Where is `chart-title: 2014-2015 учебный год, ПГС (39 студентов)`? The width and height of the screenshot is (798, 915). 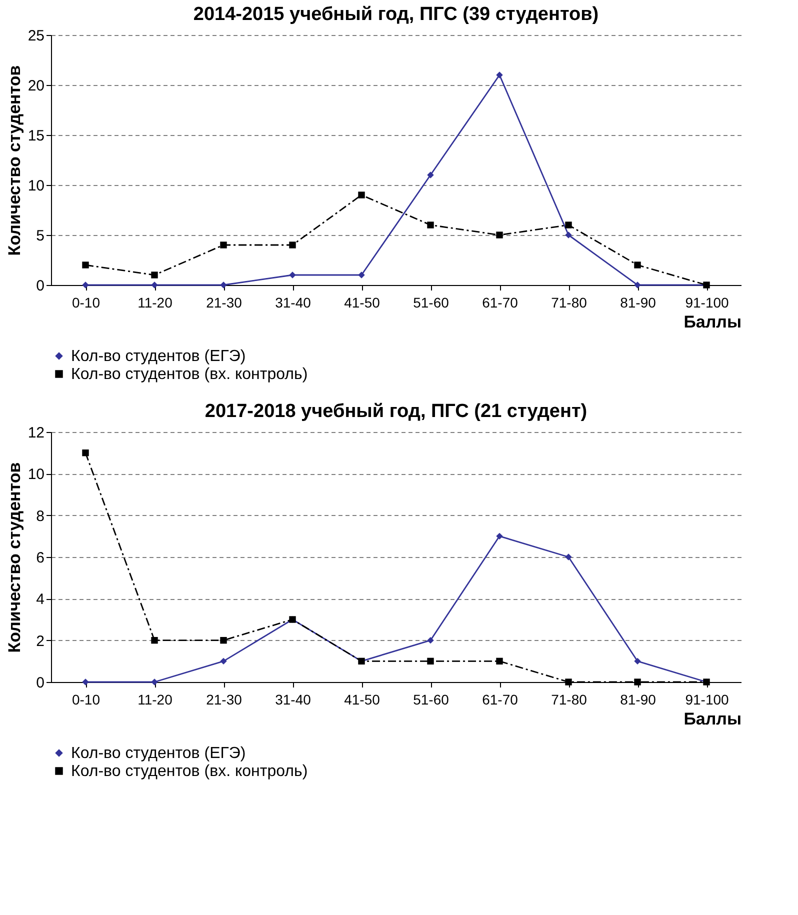
chart-title: 2014-2015 учебный год, ПГС (39 студентов) is located at coordinates (396, 14).